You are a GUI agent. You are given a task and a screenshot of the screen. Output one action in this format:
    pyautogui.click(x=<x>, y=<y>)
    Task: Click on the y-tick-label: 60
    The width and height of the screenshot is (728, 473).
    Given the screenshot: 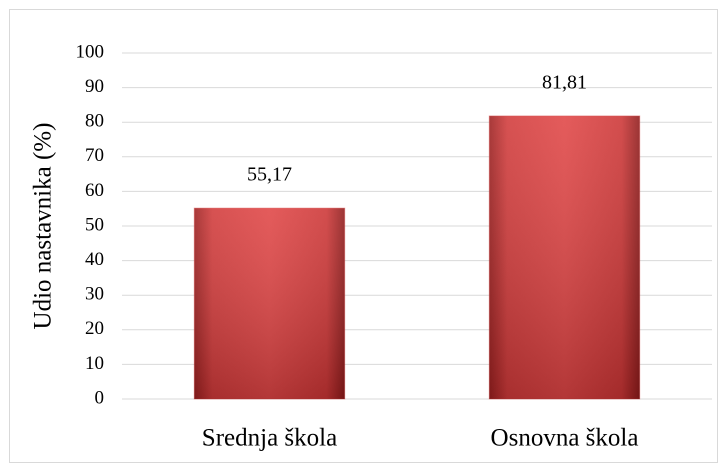 What is the action you would take?
    pyautogui.click(x=94, y=190)
    